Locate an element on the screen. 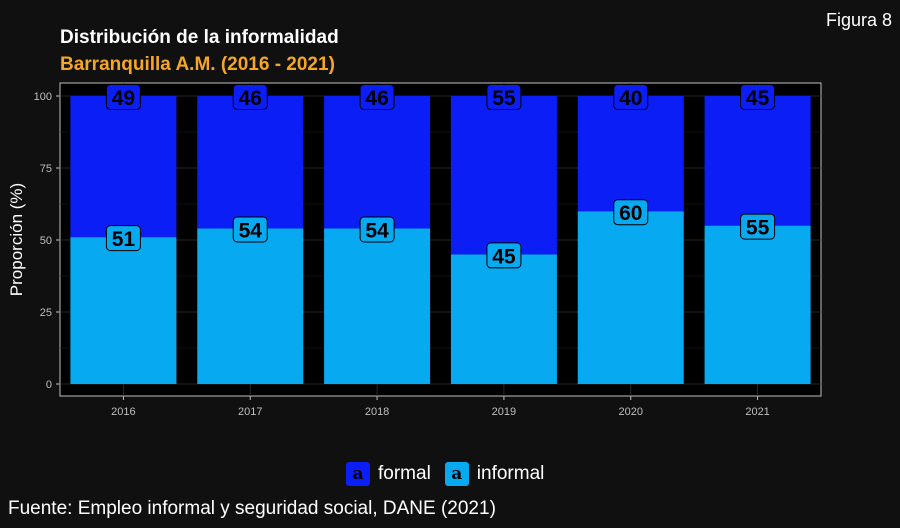 The height and width of the screenshot is (528, 900). data-label-box-informal-2016 is located at coordinates (123, 238).